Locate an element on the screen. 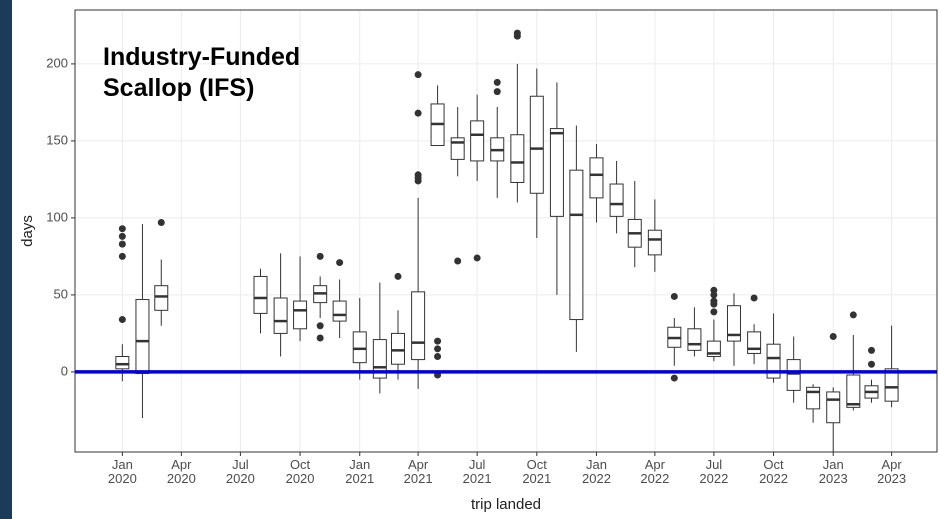  x-tick-label: Oct 2021 is located at coordinates (537, 471).